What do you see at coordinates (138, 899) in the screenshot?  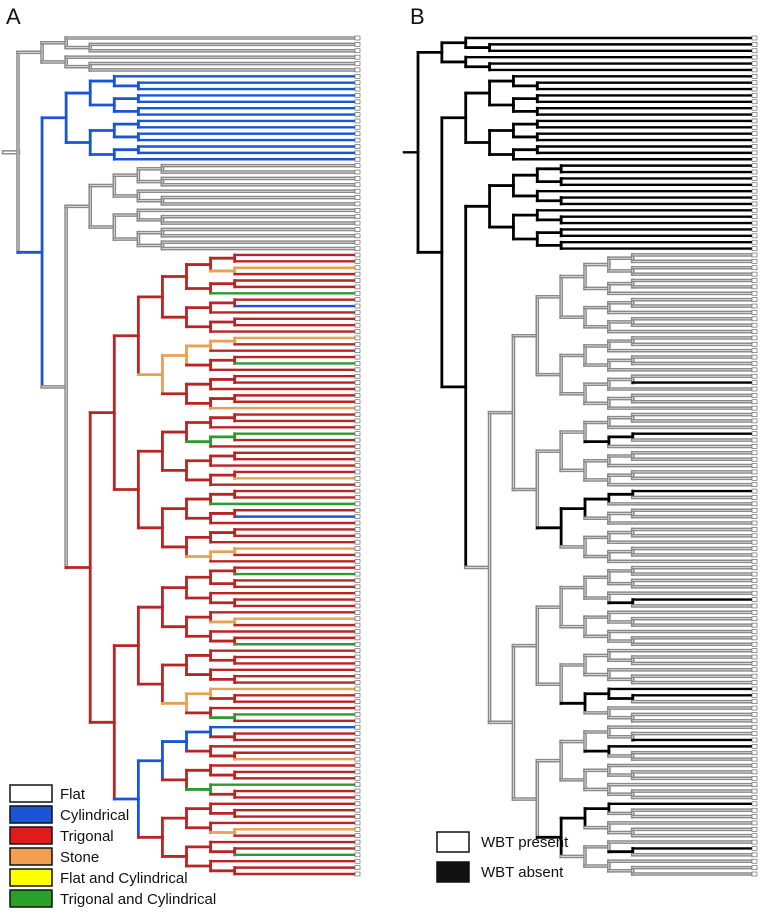 I see `legend-label-trigonal-cylindrical: Trigonal and Cylindrical` at bounding box center [138, 899].